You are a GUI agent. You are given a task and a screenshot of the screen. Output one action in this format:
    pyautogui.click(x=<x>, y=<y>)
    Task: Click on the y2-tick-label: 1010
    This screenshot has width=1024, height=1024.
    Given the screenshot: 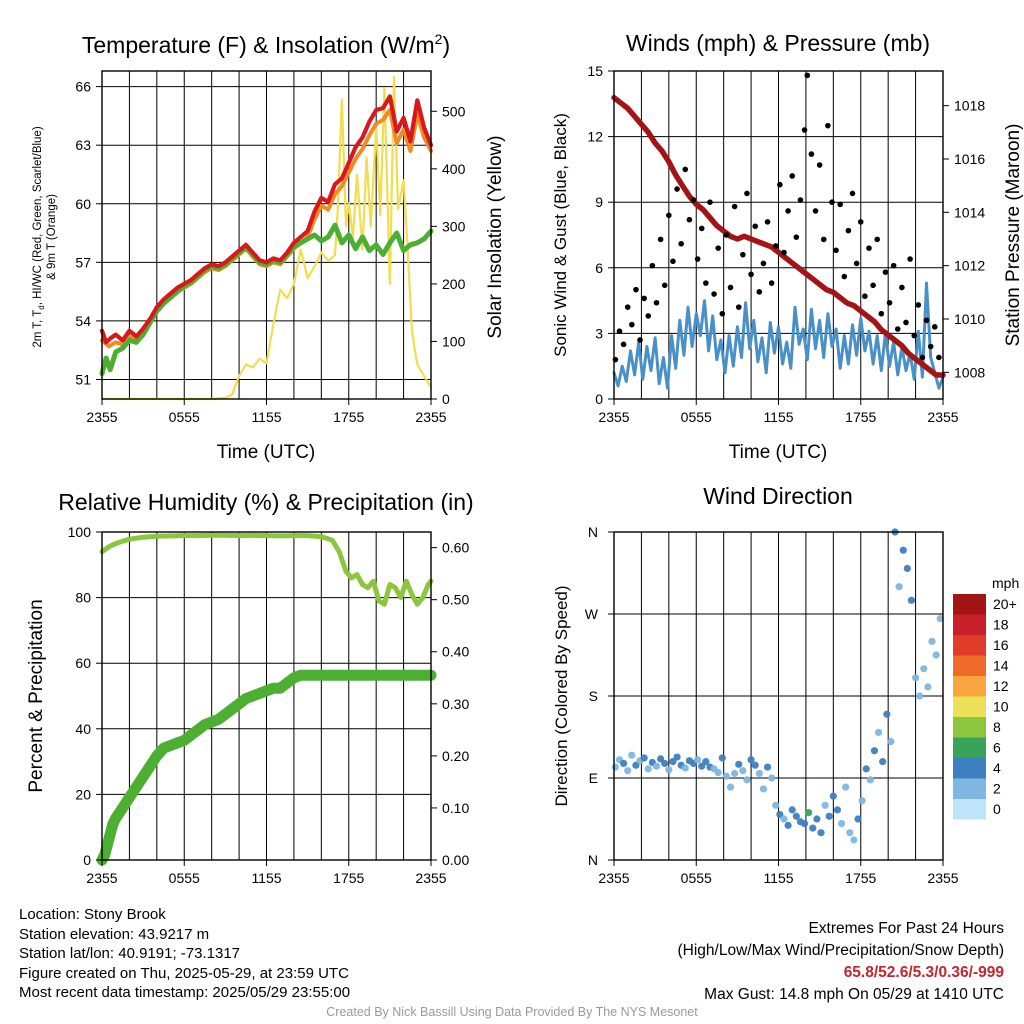 What is the action you would take?
    pyautogui.click(x=969, y=319)
    